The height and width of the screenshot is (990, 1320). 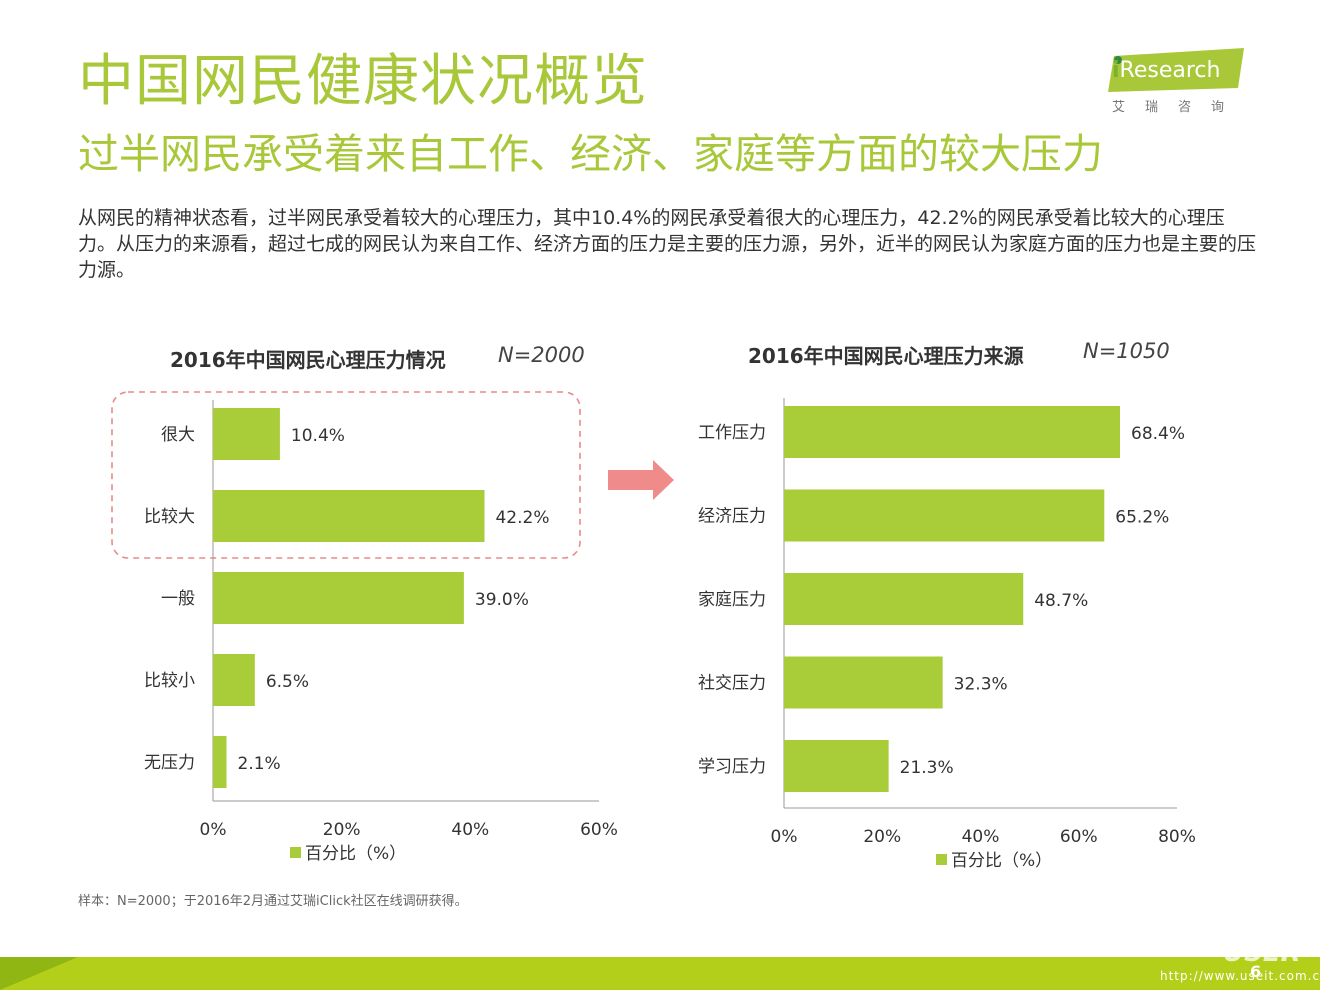 What do you see at coordinates (259, 764) in the screenshot?
I see `chart1-value-label: 2.1%` at bounding box center [259, 764].